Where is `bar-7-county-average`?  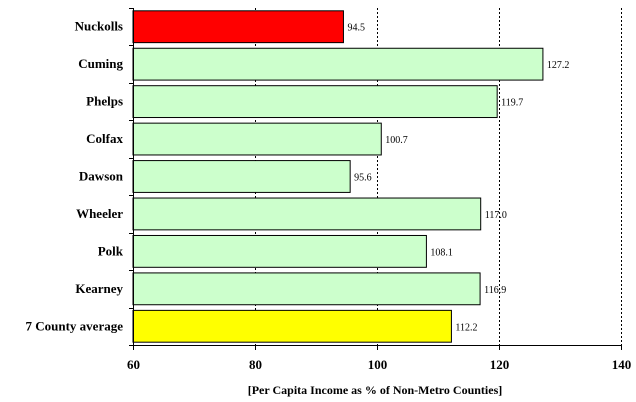 bar-7-county-average is located at coordinates (292, 326).